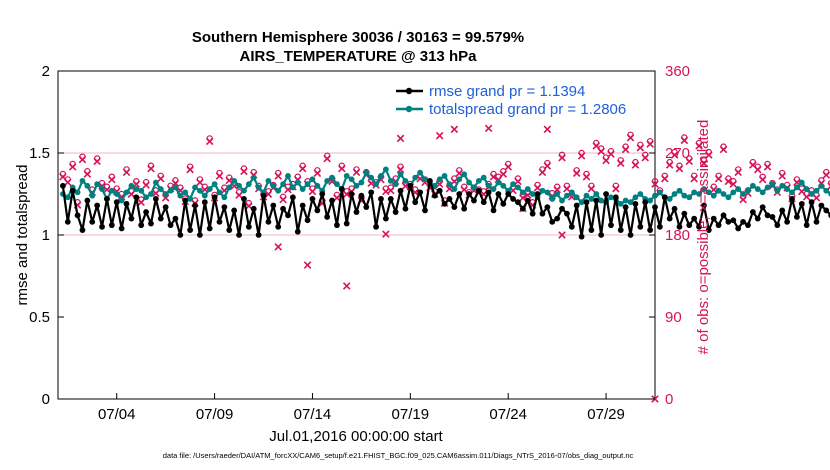 The width and height of the screenshot is (830, 470). What do you see at coordinates (669, 399) in the screenshot?
I see `y-right-tick-label: 0` at bounding box center [669, 399].